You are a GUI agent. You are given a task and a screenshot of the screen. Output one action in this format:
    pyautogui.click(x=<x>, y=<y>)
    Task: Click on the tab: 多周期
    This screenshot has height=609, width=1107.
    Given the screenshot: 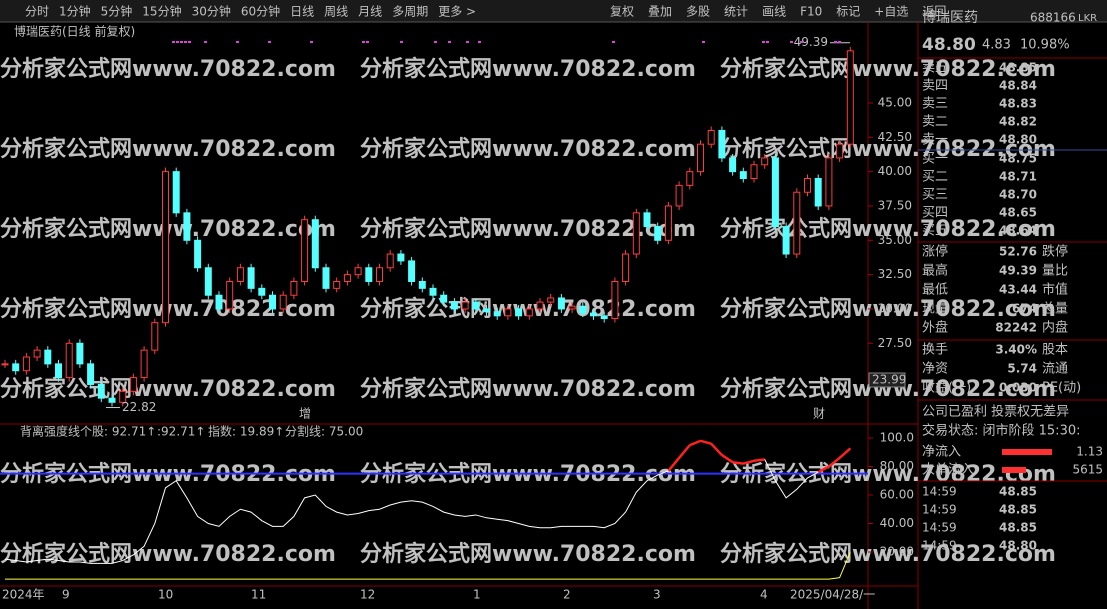 What is the action you would take?
    pyautogui.click(x=410, y=12)
    